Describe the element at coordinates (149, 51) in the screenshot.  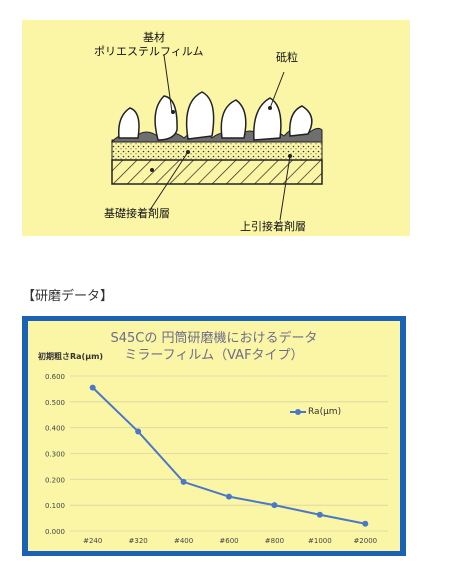
I see `label-polyester-film: ポリエステルフィルム` at that location.